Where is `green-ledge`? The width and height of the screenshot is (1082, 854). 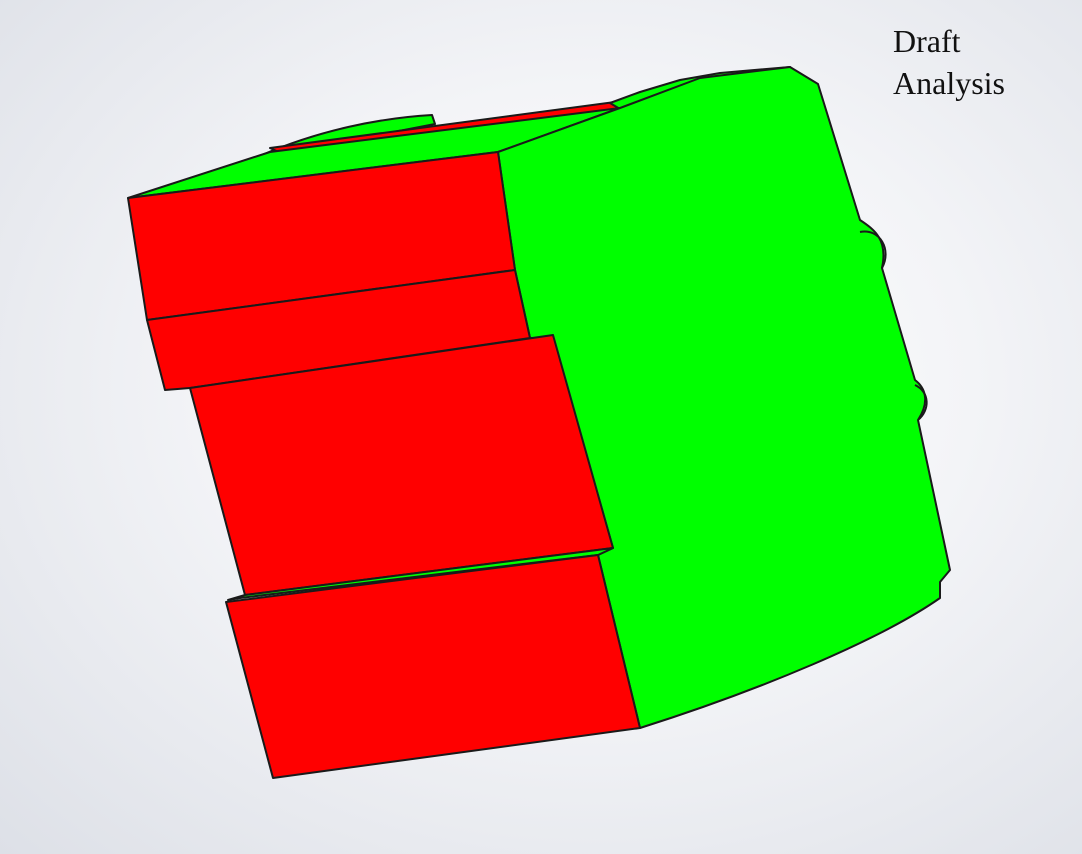 green-ledge is located at coordinates (420, 574).